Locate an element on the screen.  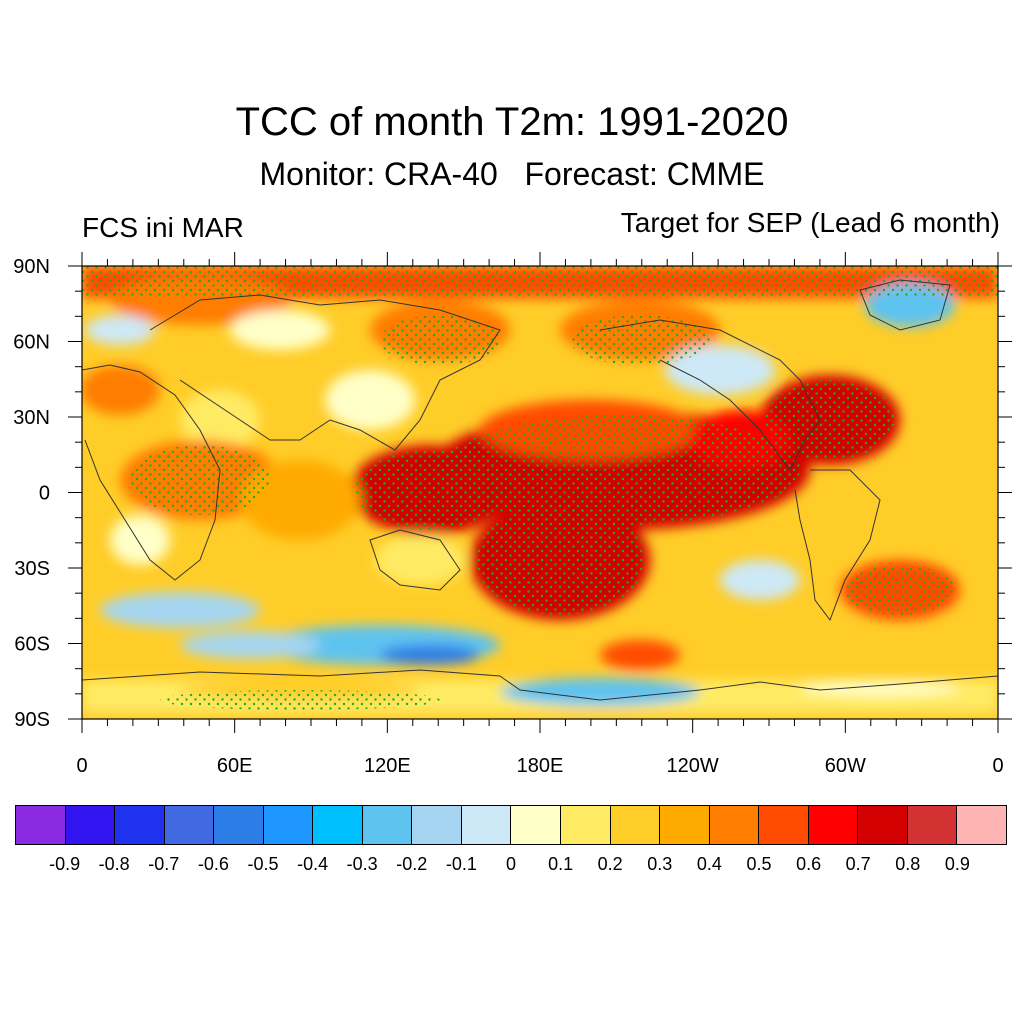
colorbar-label: -0.8 is located at coordinates (114, 864).